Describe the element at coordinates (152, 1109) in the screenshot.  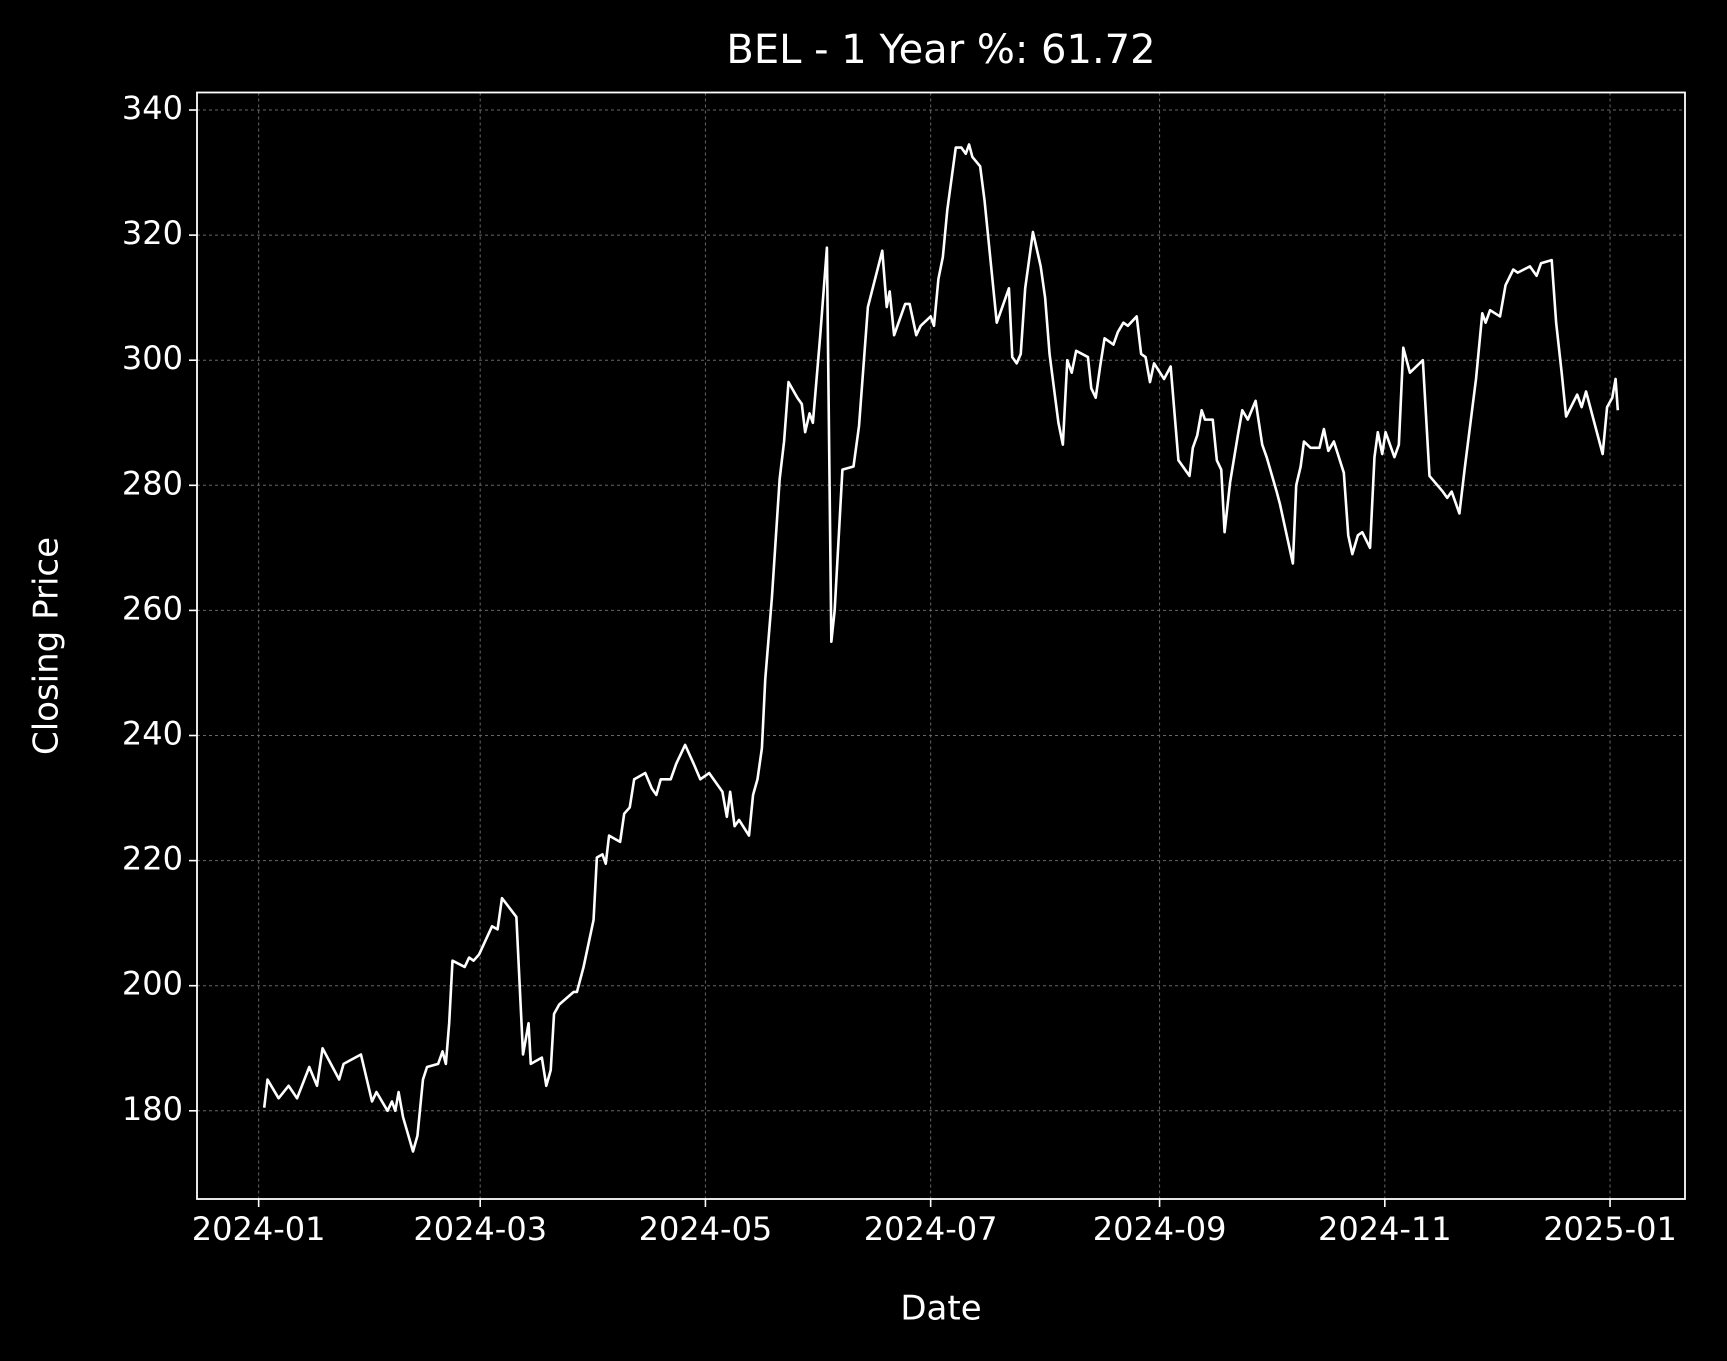
I see `y-tick-label: 180` at that location.